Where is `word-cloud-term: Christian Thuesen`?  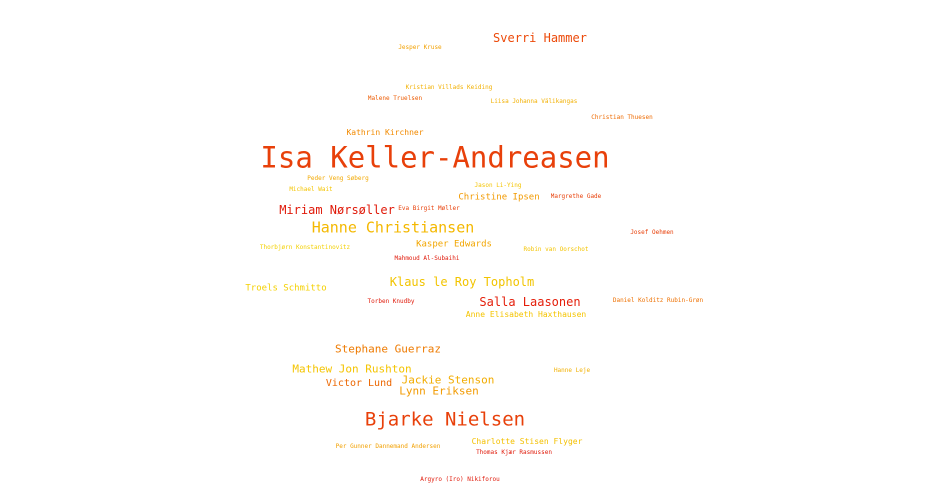
word-cloud-term: Christian Thuesen is located at coordinates (622, 117).